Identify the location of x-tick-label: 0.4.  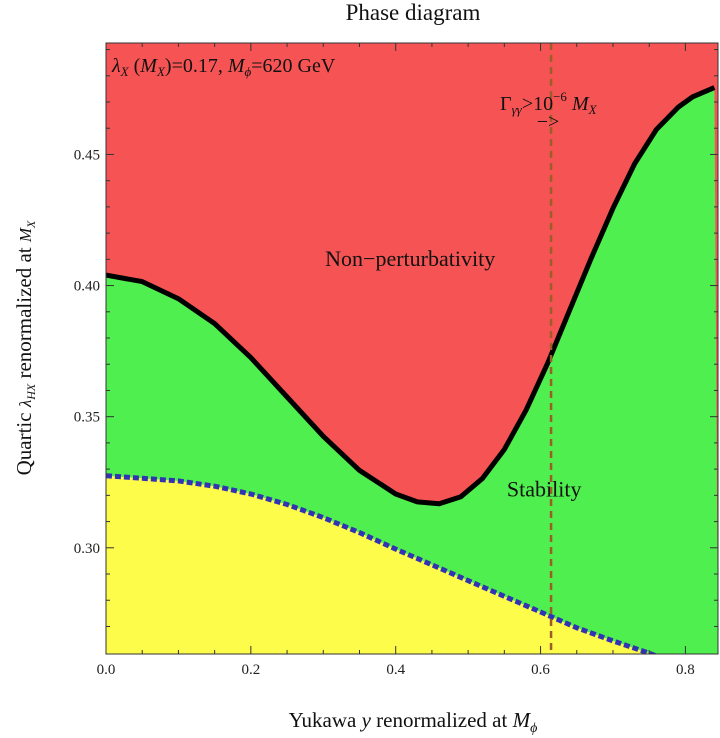
(395, 670).